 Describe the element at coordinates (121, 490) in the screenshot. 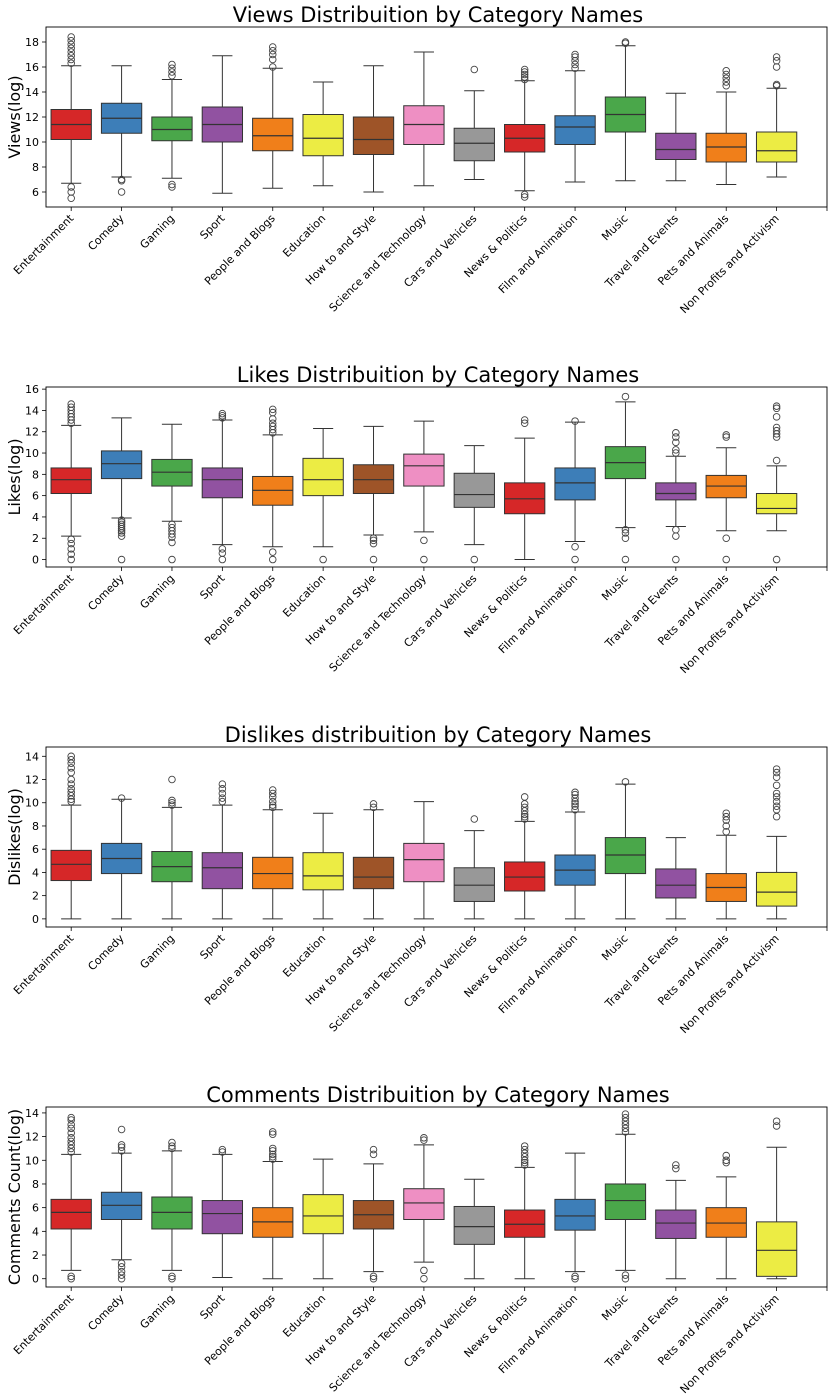

I see `box-comedy` at that location.